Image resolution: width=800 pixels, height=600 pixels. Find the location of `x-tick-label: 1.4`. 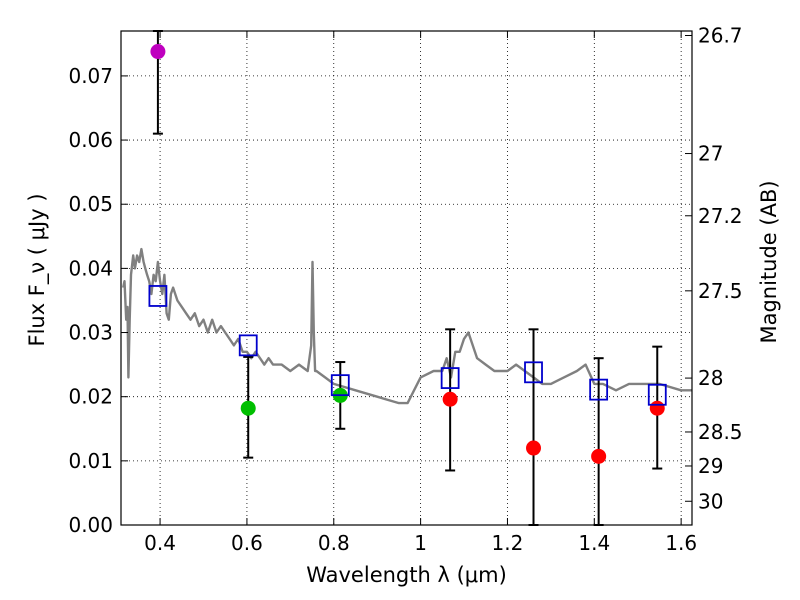

x-tick-label: 1.4 is located at coordinates (594, 543).